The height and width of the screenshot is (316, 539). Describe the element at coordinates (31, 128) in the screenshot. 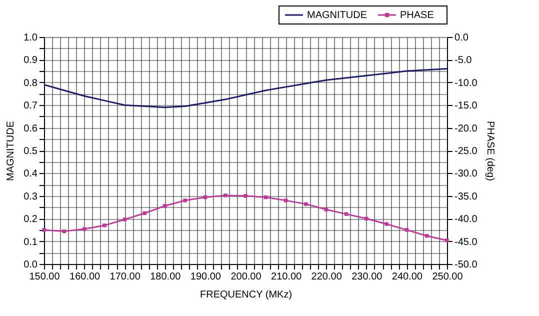

I see `y-tick-label: 0.6` at that location.